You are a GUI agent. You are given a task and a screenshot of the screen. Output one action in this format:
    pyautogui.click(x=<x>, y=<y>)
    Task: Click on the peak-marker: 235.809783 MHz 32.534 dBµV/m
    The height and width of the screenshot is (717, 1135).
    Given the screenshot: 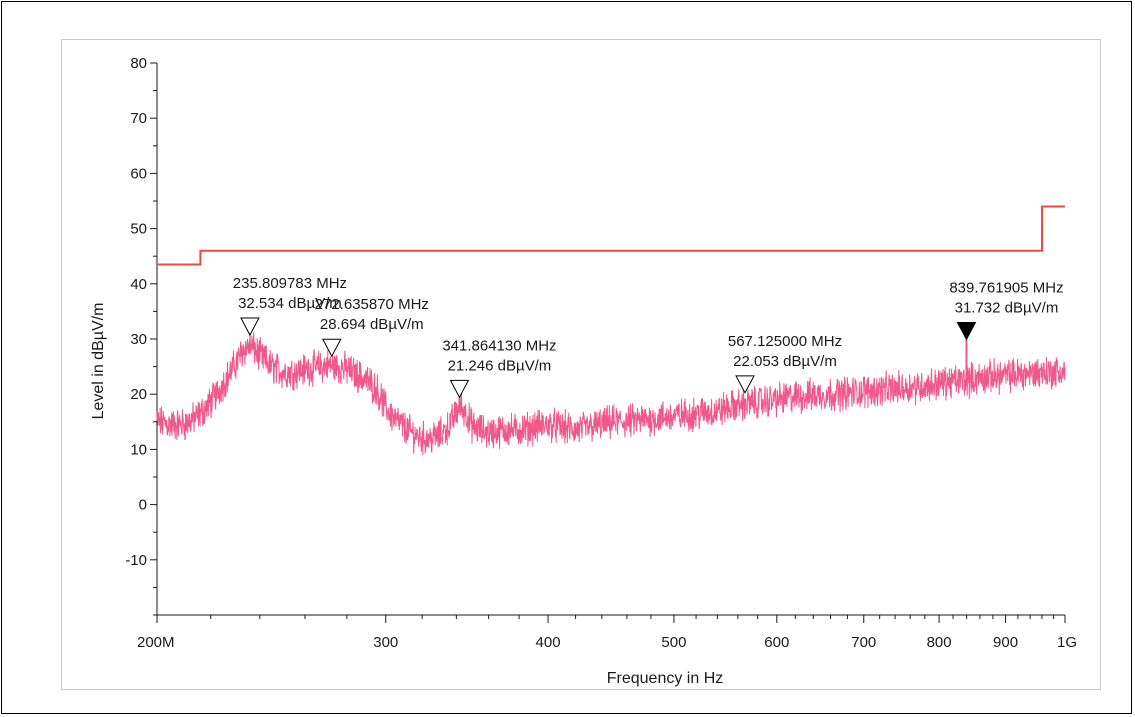 What is the action you would take?
    pyautogui.click(x=290, y=306)
    